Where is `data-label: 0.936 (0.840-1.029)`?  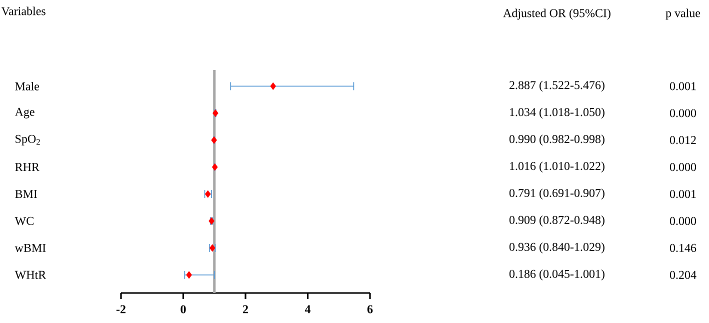
data-label: 0.936 (0.840-1.029) is located at coordinates (556, 248).